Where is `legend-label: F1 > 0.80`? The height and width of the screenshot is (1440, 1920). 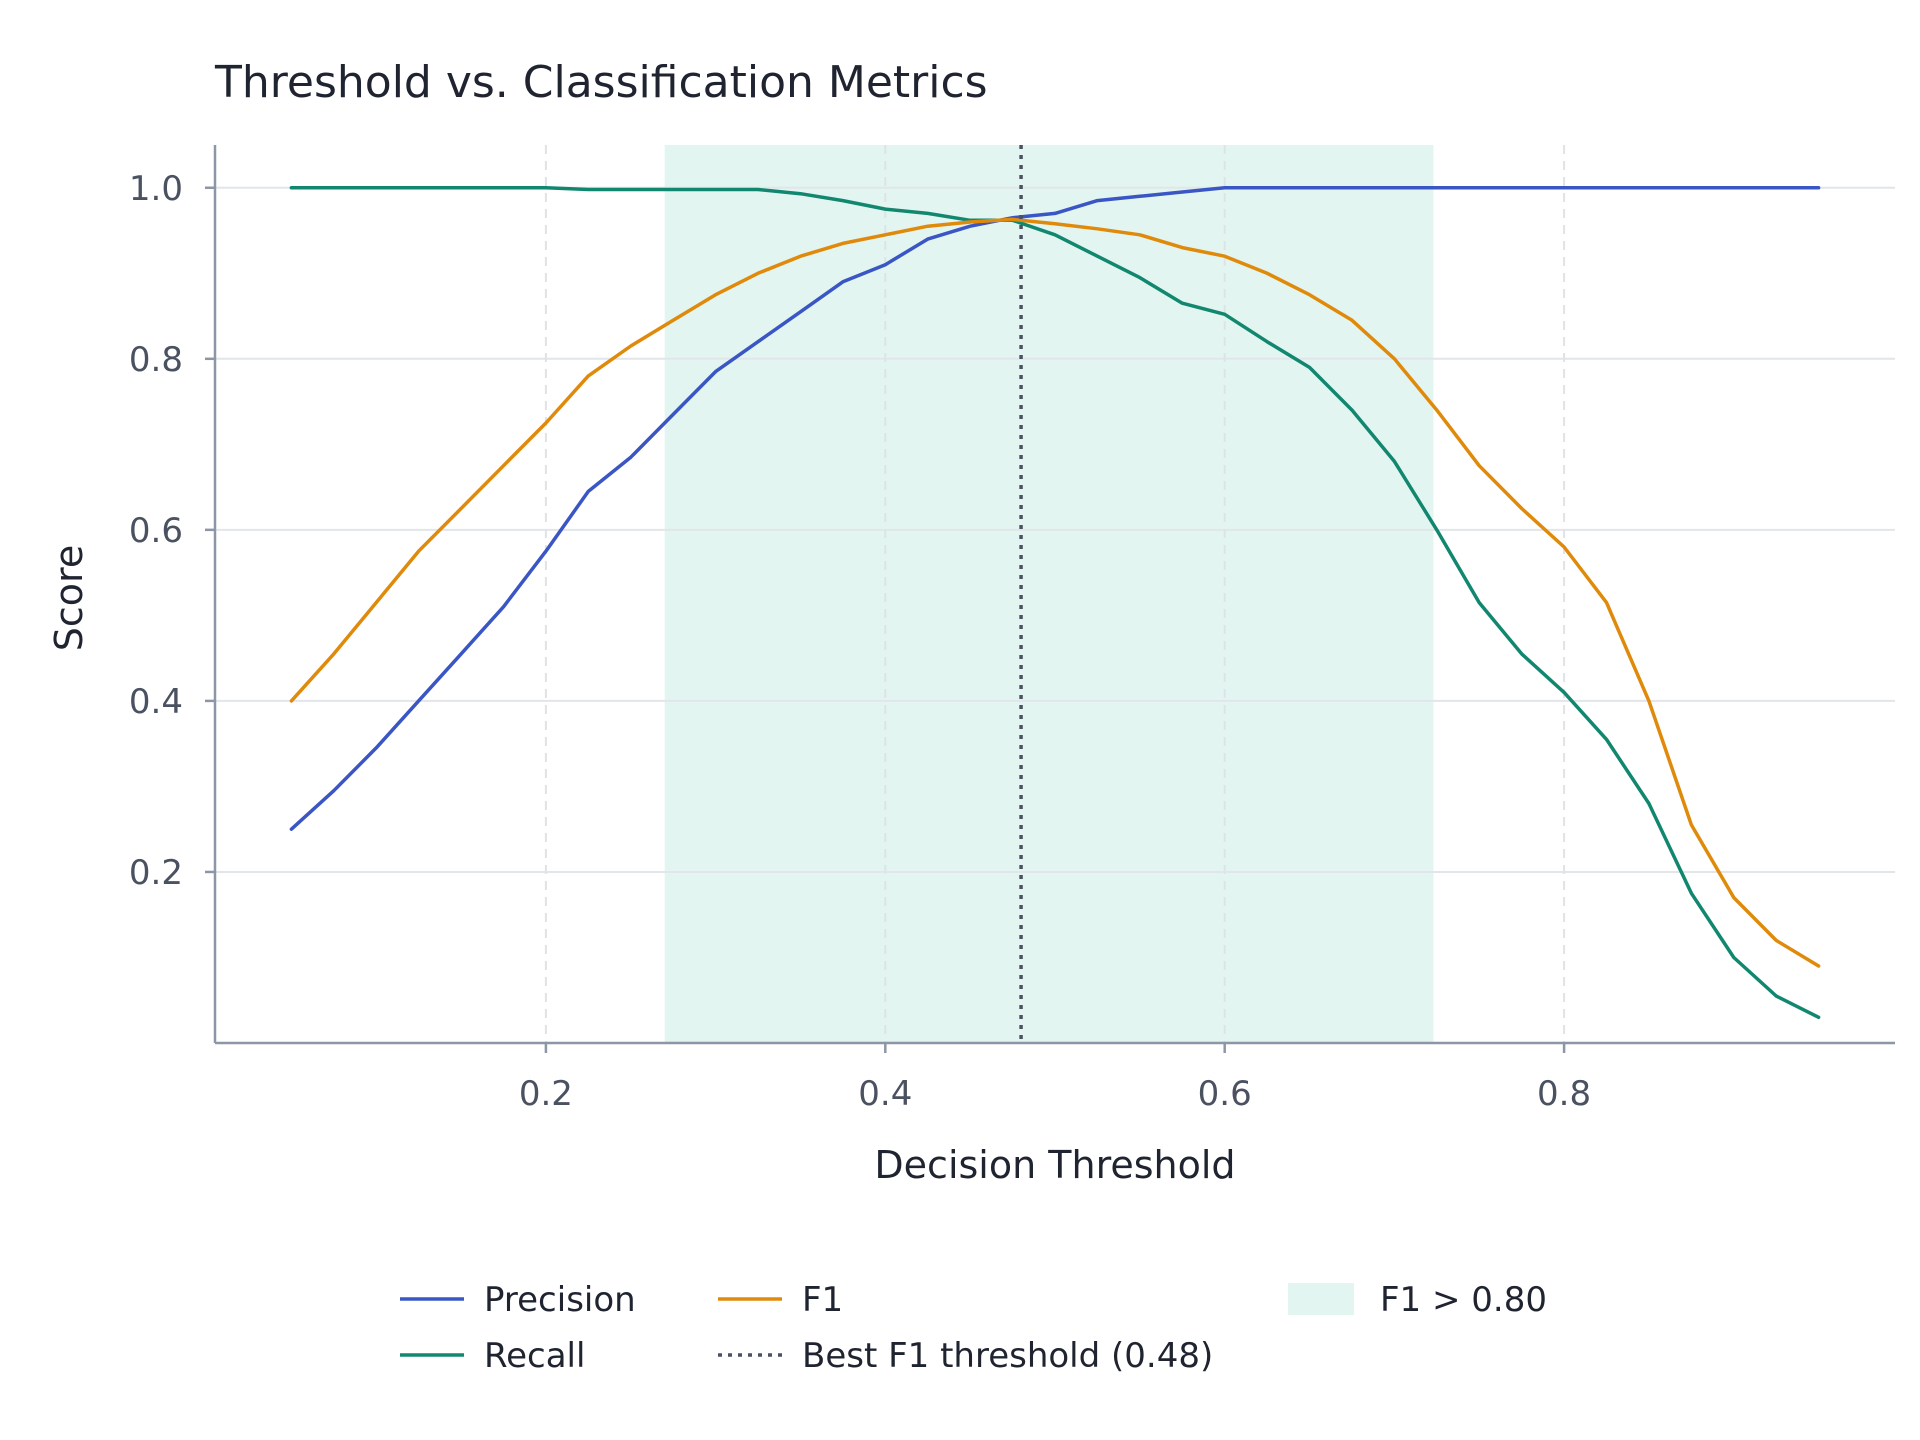 legend-label: F1 > 0.80 is located at coordinates (1463, 1300).